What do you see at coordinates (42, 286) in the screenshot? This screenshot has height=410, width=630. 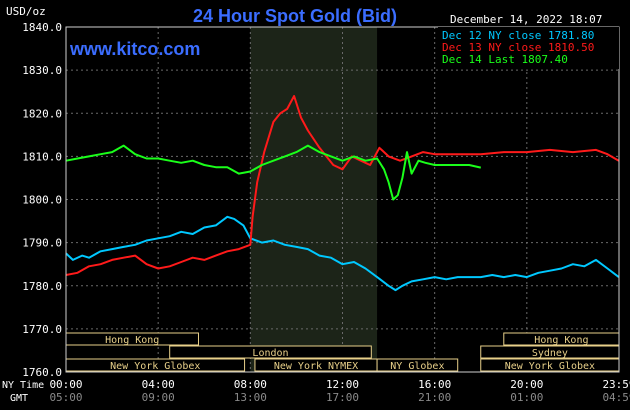 I see `y-tick-label: 1780.0` at bounding box center [42, 286].